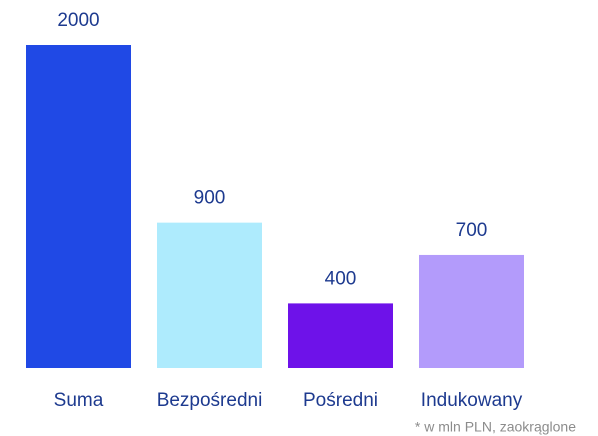 This screenshot has height=436, width=598. Describe the element at coordinates (472, 400) in the screenshot. I see `category-label: Indukowany` at that location.